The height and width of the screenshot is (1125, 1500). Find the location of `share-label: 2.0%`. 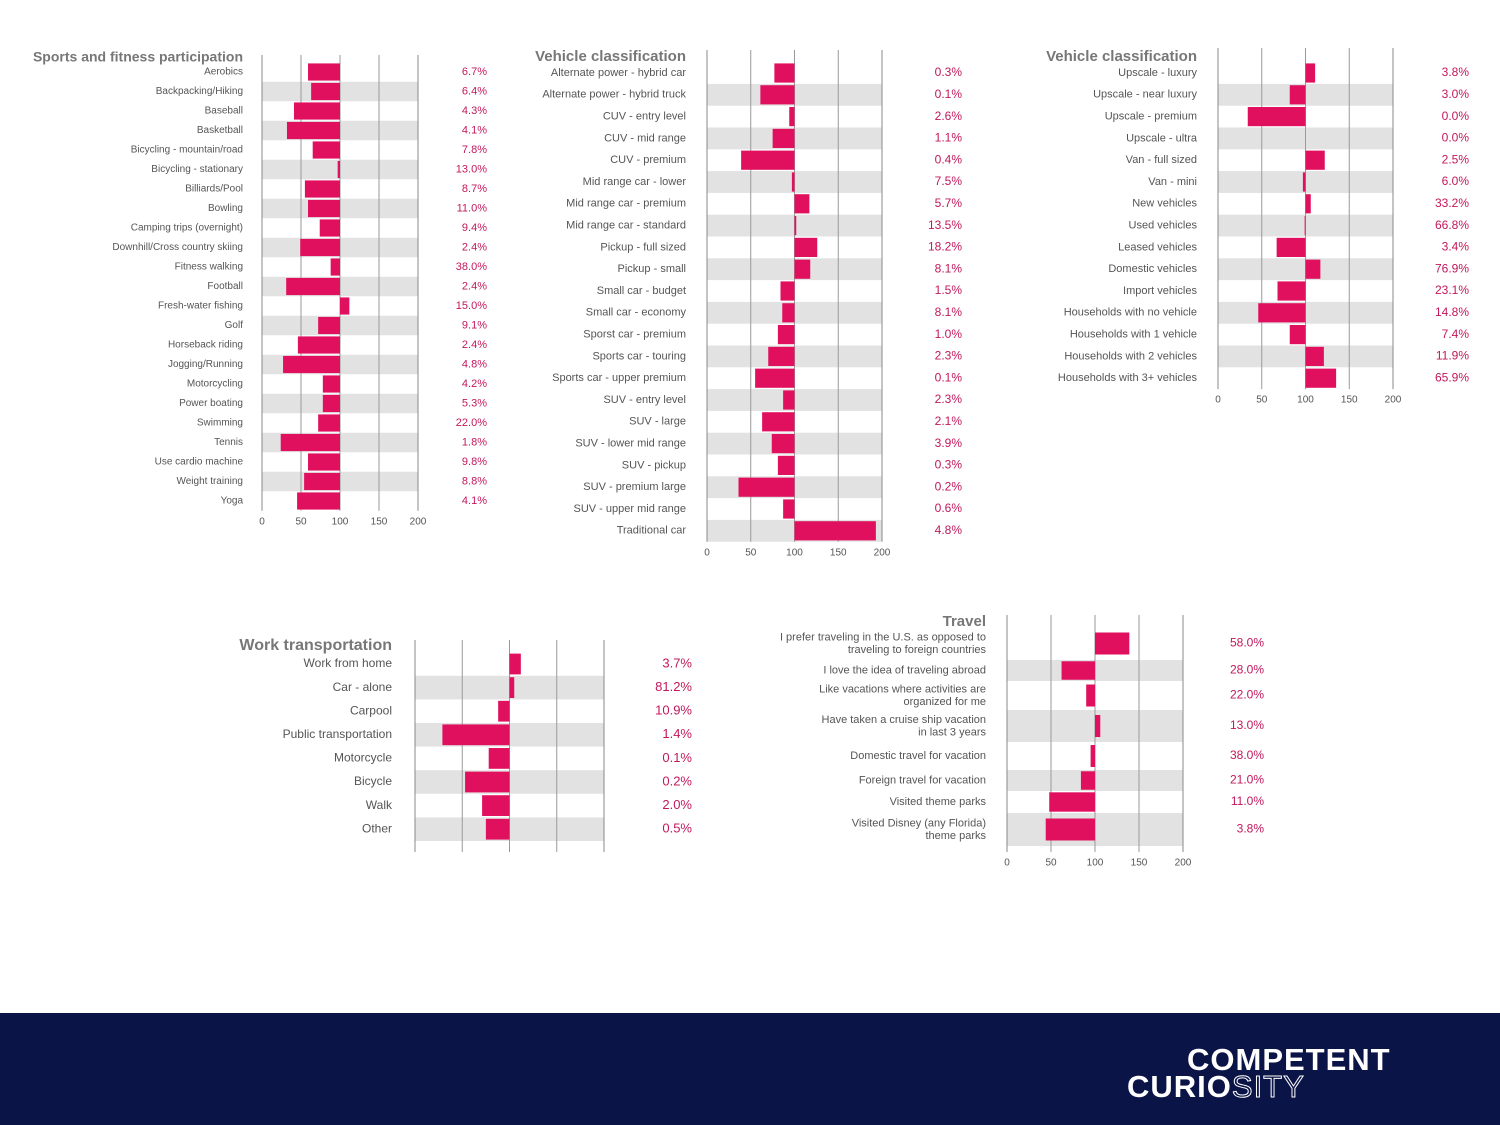

share-label: 2.0% is located at coordinates (677, 804).